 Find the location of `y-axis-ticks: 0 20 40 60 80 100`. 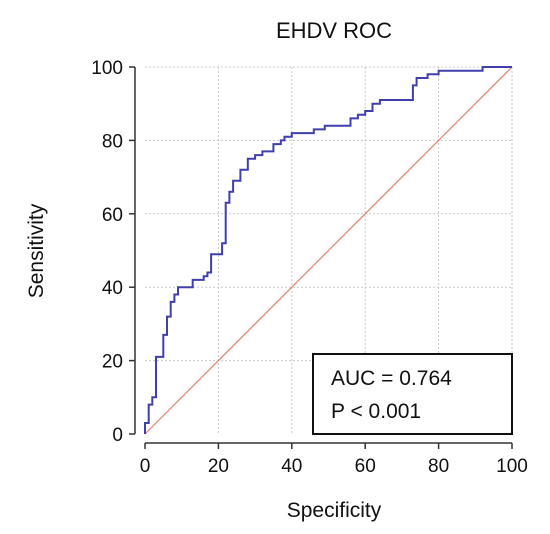

y-axis-ticks: 0 20 40 60 80 100 is located at coordinates (113, 252).